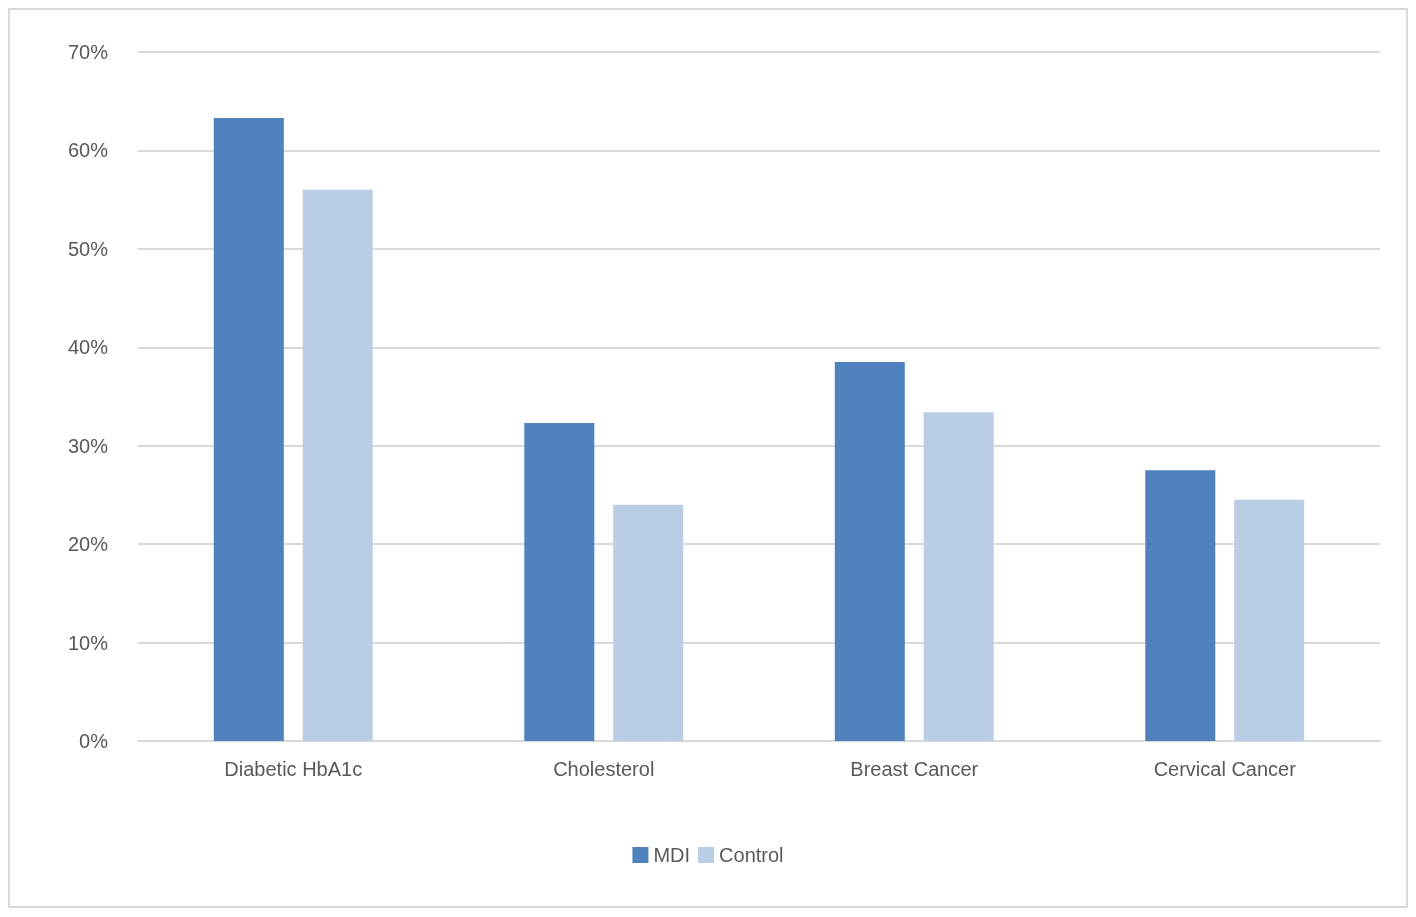 The width and height of the screenshot is (1416, 917). Describe the element at coordinates (672, 855) in the screenshot. I see `legend-label: MDI` at that location.